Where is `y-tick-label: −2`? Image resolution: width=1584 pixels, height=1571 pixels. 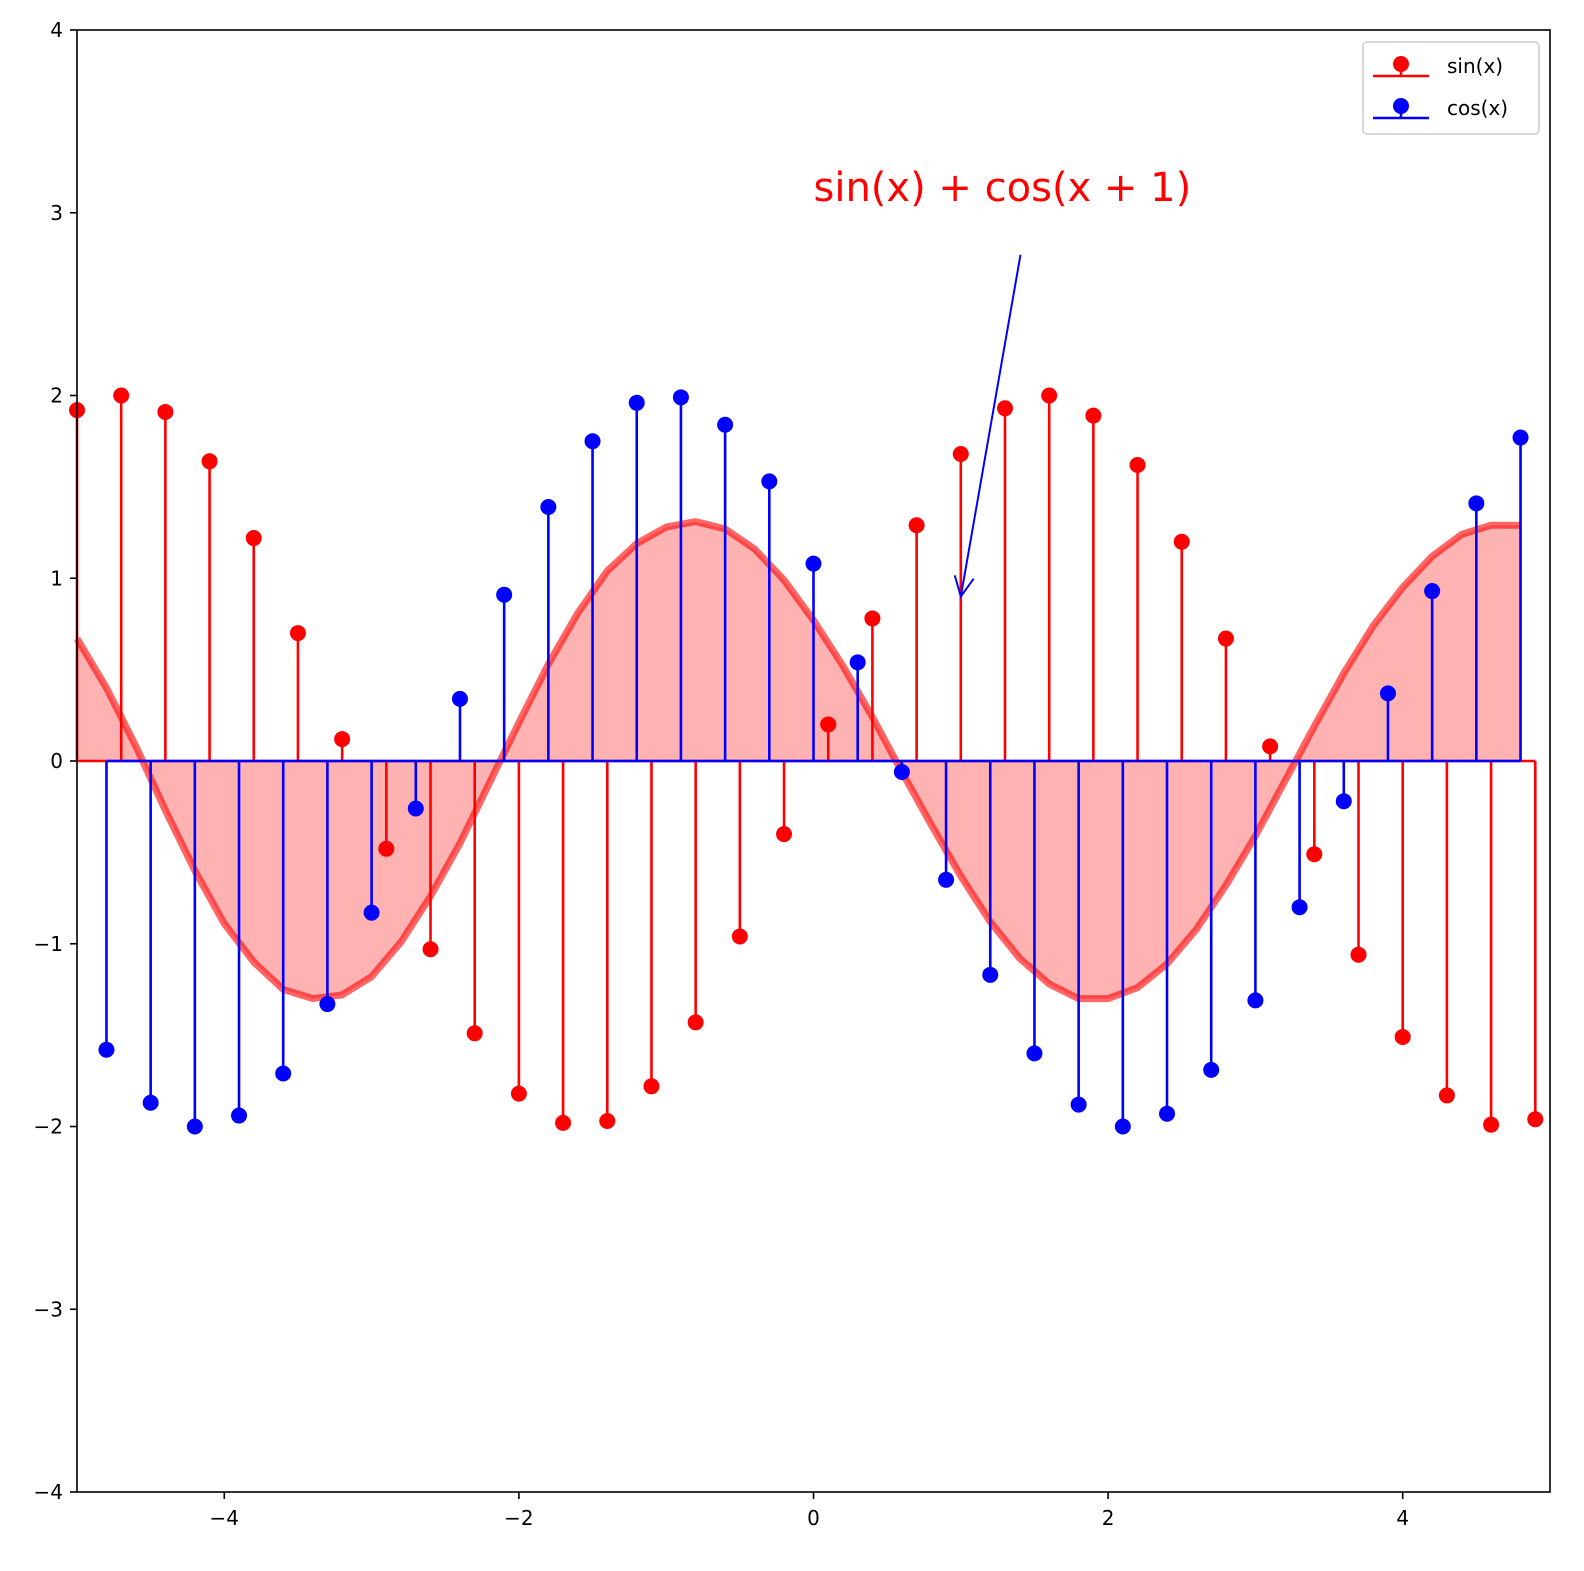
y-tick-label: −2 is located at coordinates (48, 1127).